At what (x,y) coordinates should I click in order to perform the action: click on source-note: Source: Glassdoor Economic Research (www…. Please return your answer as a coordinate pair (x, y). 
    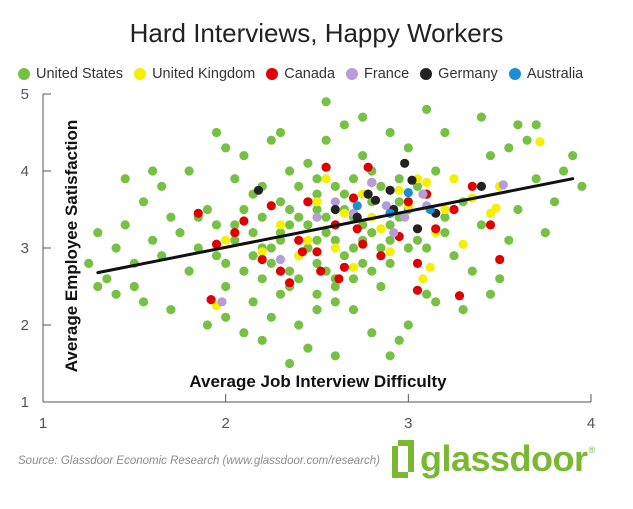
    Looking at the image, I should click on (199, 461).